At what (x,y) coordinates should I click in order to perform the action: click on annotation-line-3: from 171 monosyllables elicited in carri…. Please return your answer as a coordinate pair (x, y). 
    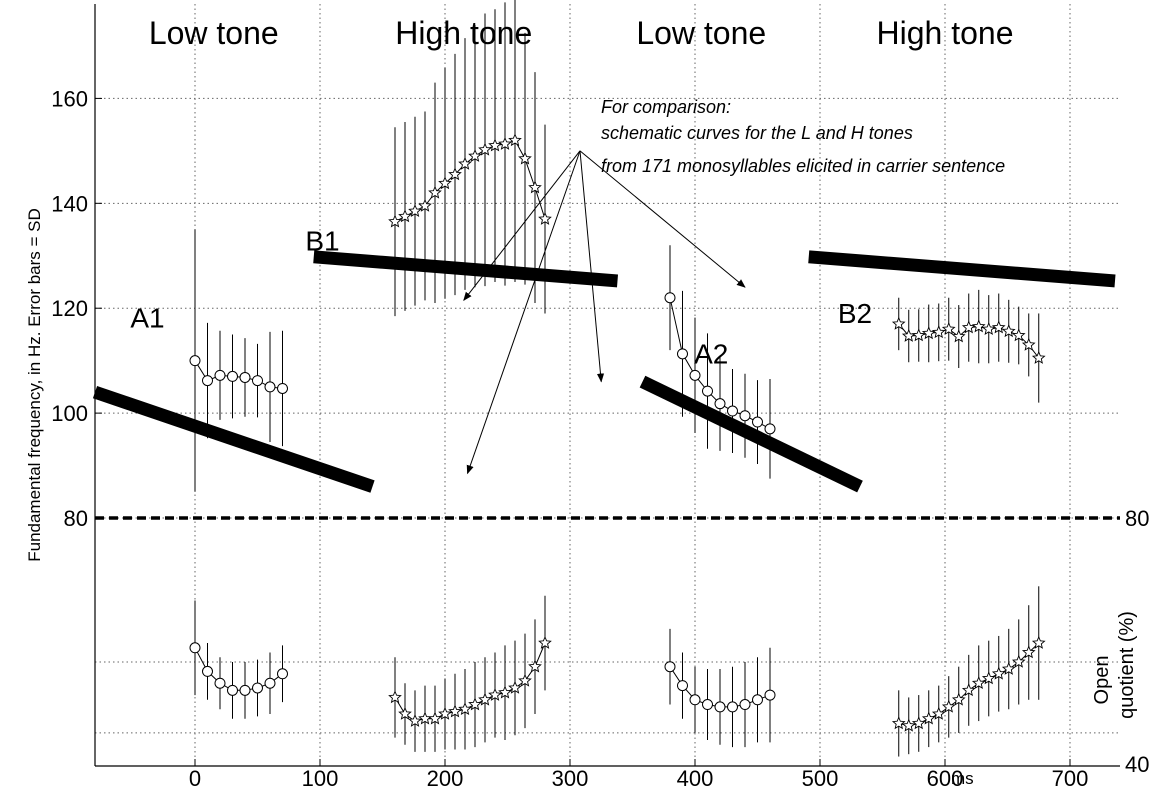
    Looking at the image, I should click on (803, 166).